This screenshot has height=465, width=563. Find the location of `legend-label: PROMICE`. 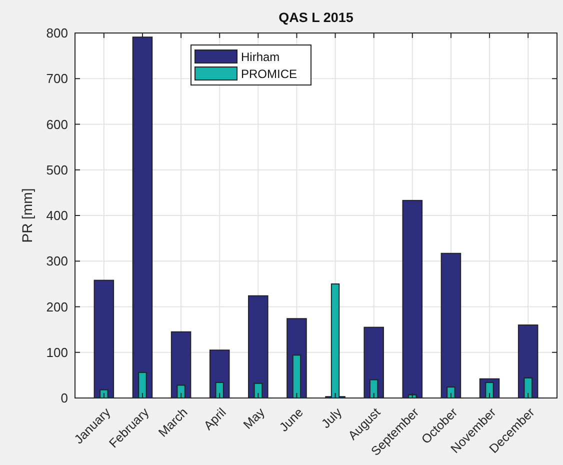

legend-label: PROMICE is located at coordinates (269, 74).